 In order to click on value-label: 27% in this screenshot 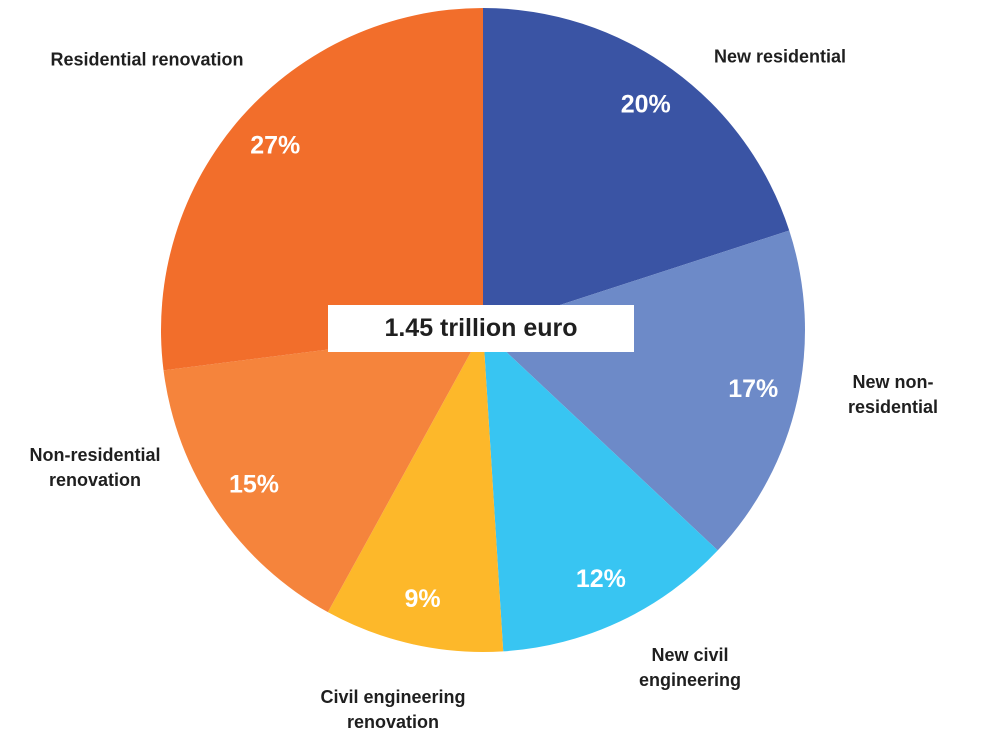, I will do `click(275, 145)`.